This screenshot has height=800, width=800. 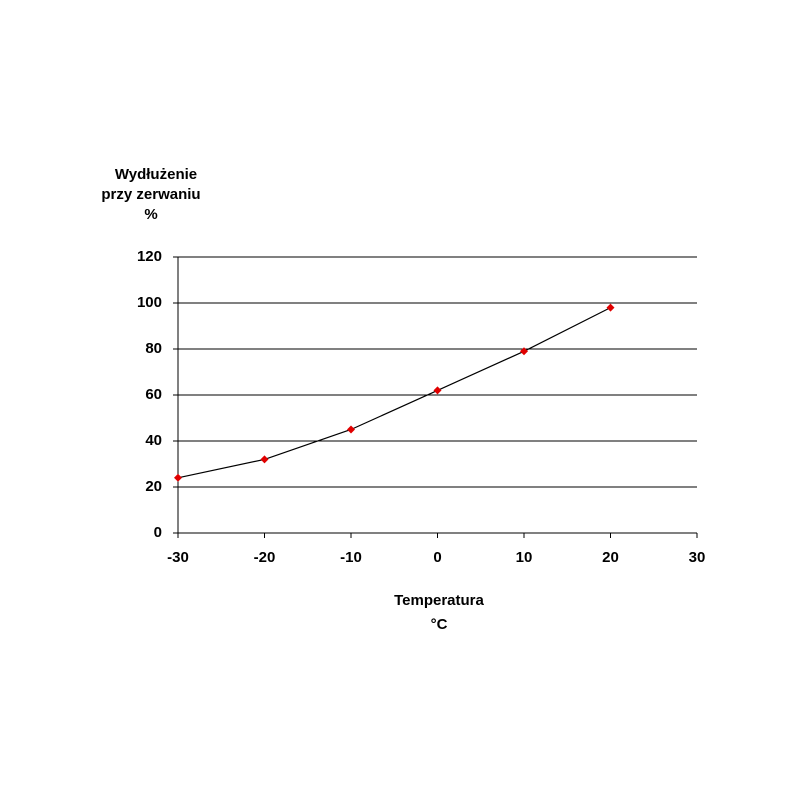 I want to click on x-axis-label: °C, so click(x=439, y=624).